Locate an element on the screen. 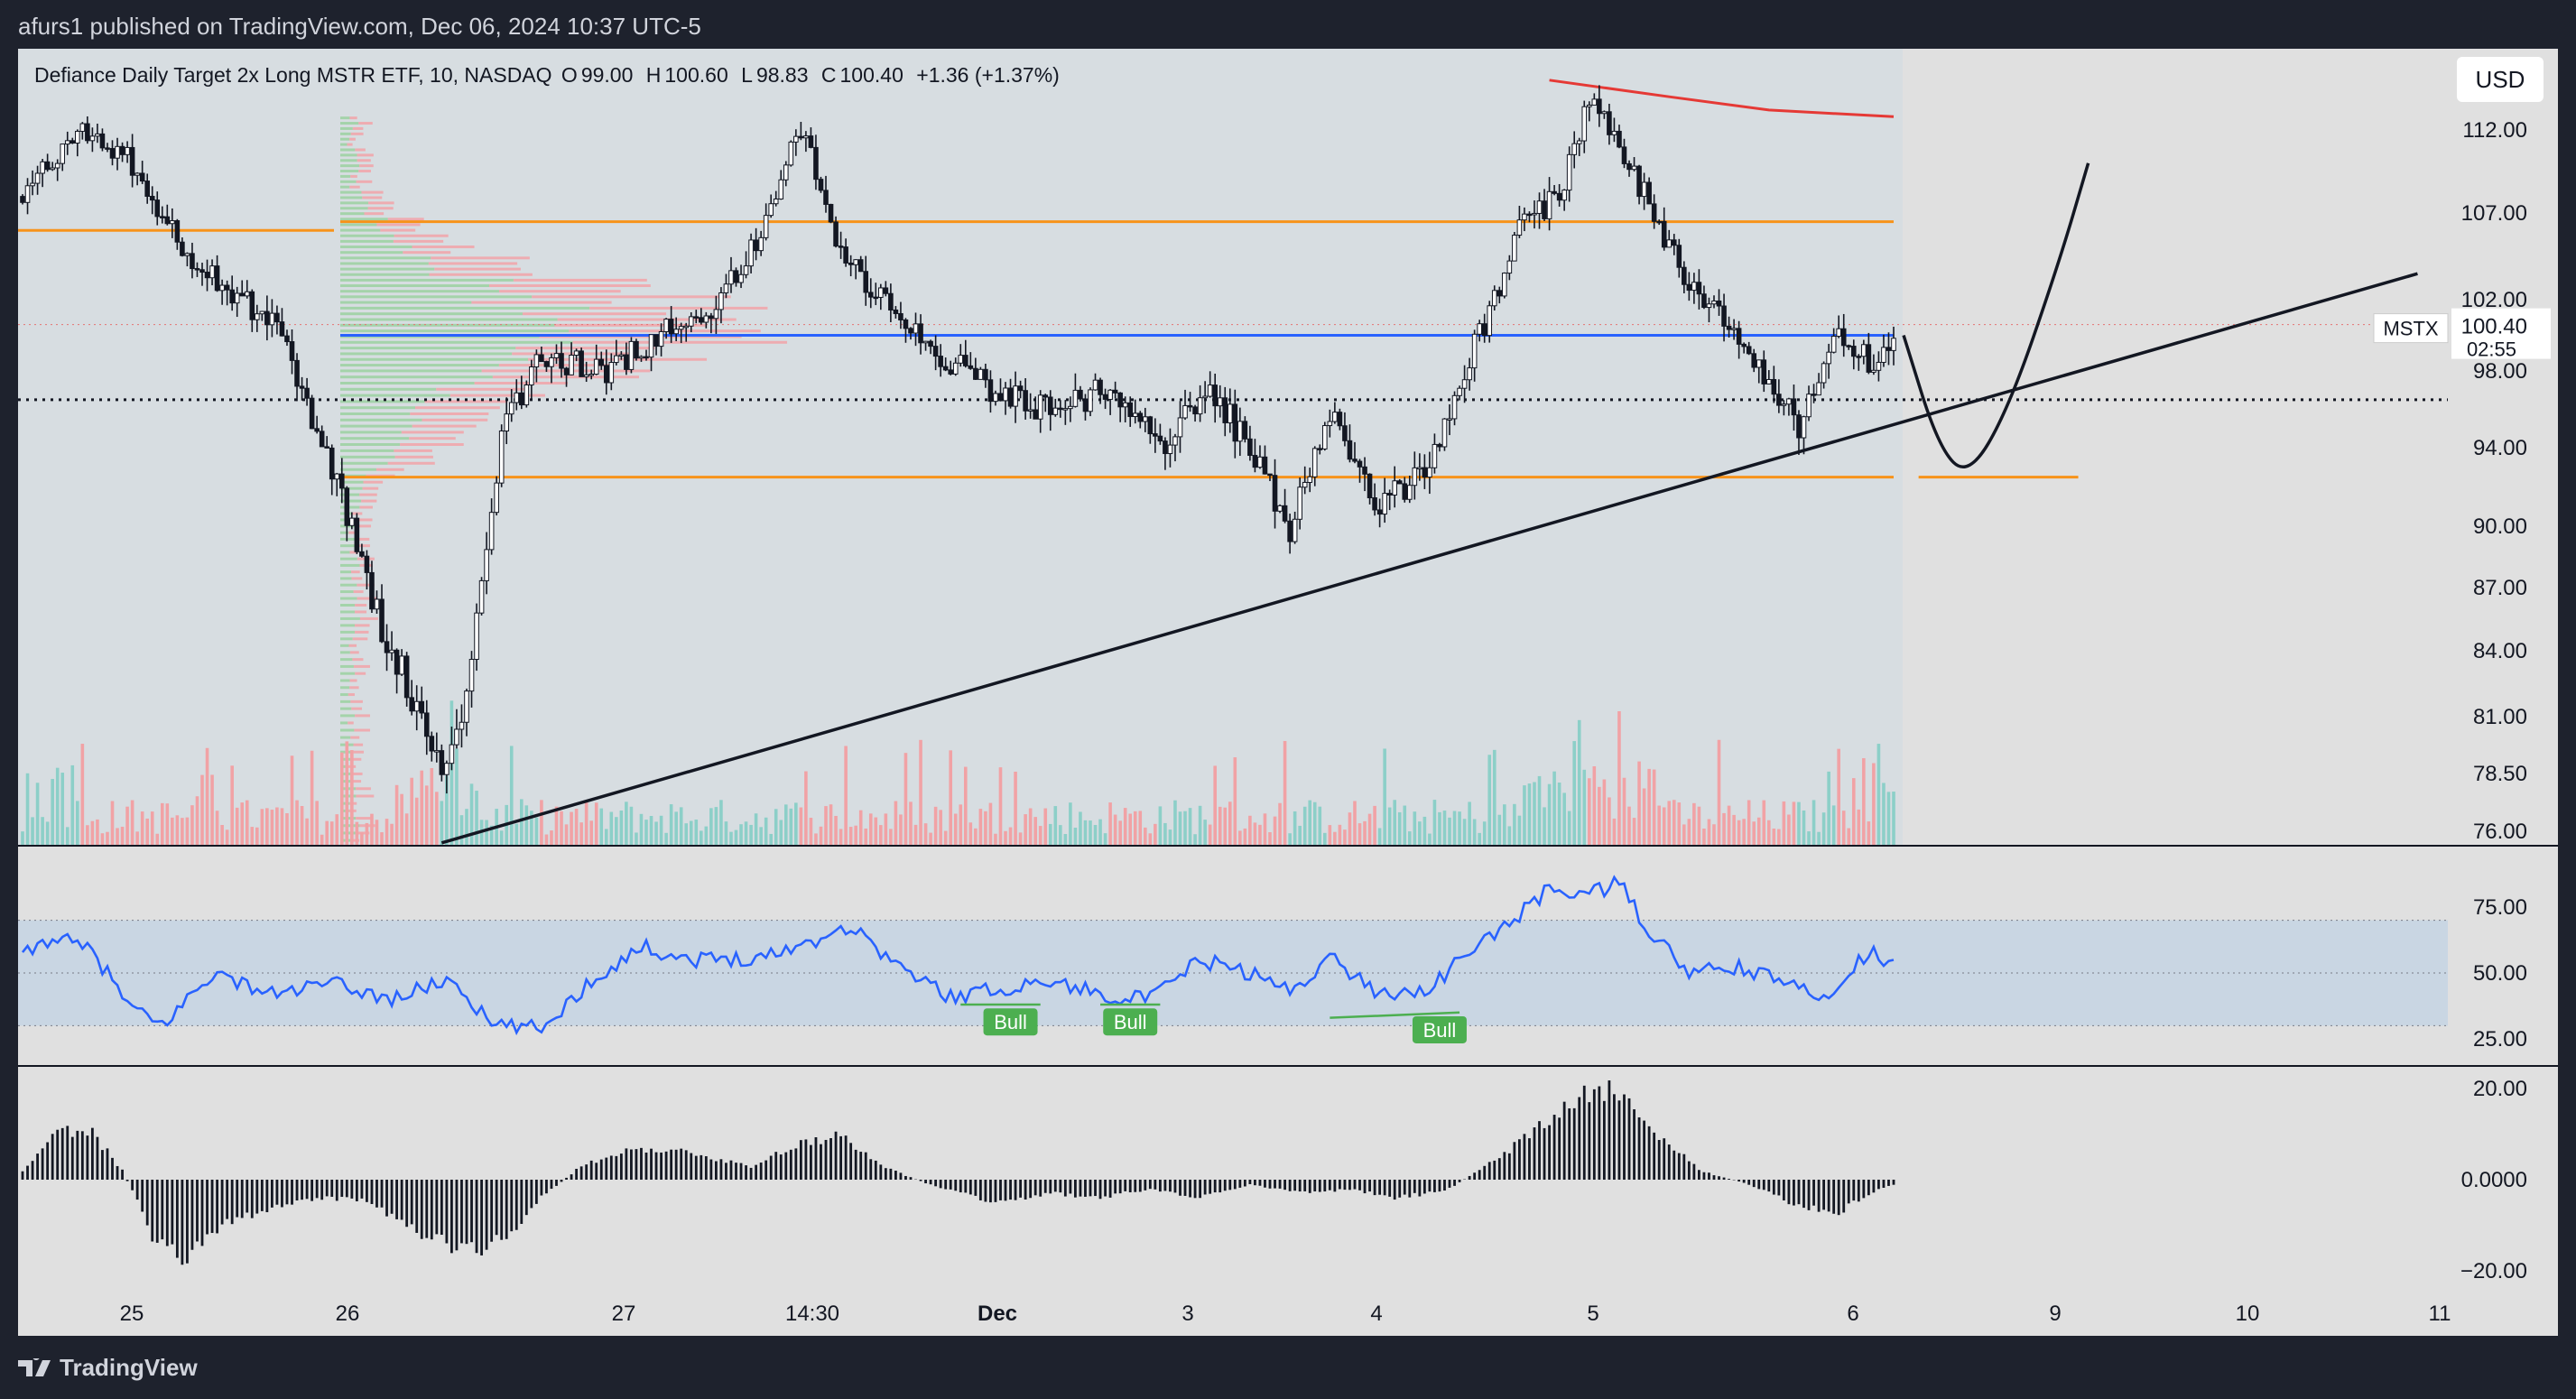 This screenshot has height=1399, width=2576. price-tick-label: 98.00 is located at coordinates (2500, 372).